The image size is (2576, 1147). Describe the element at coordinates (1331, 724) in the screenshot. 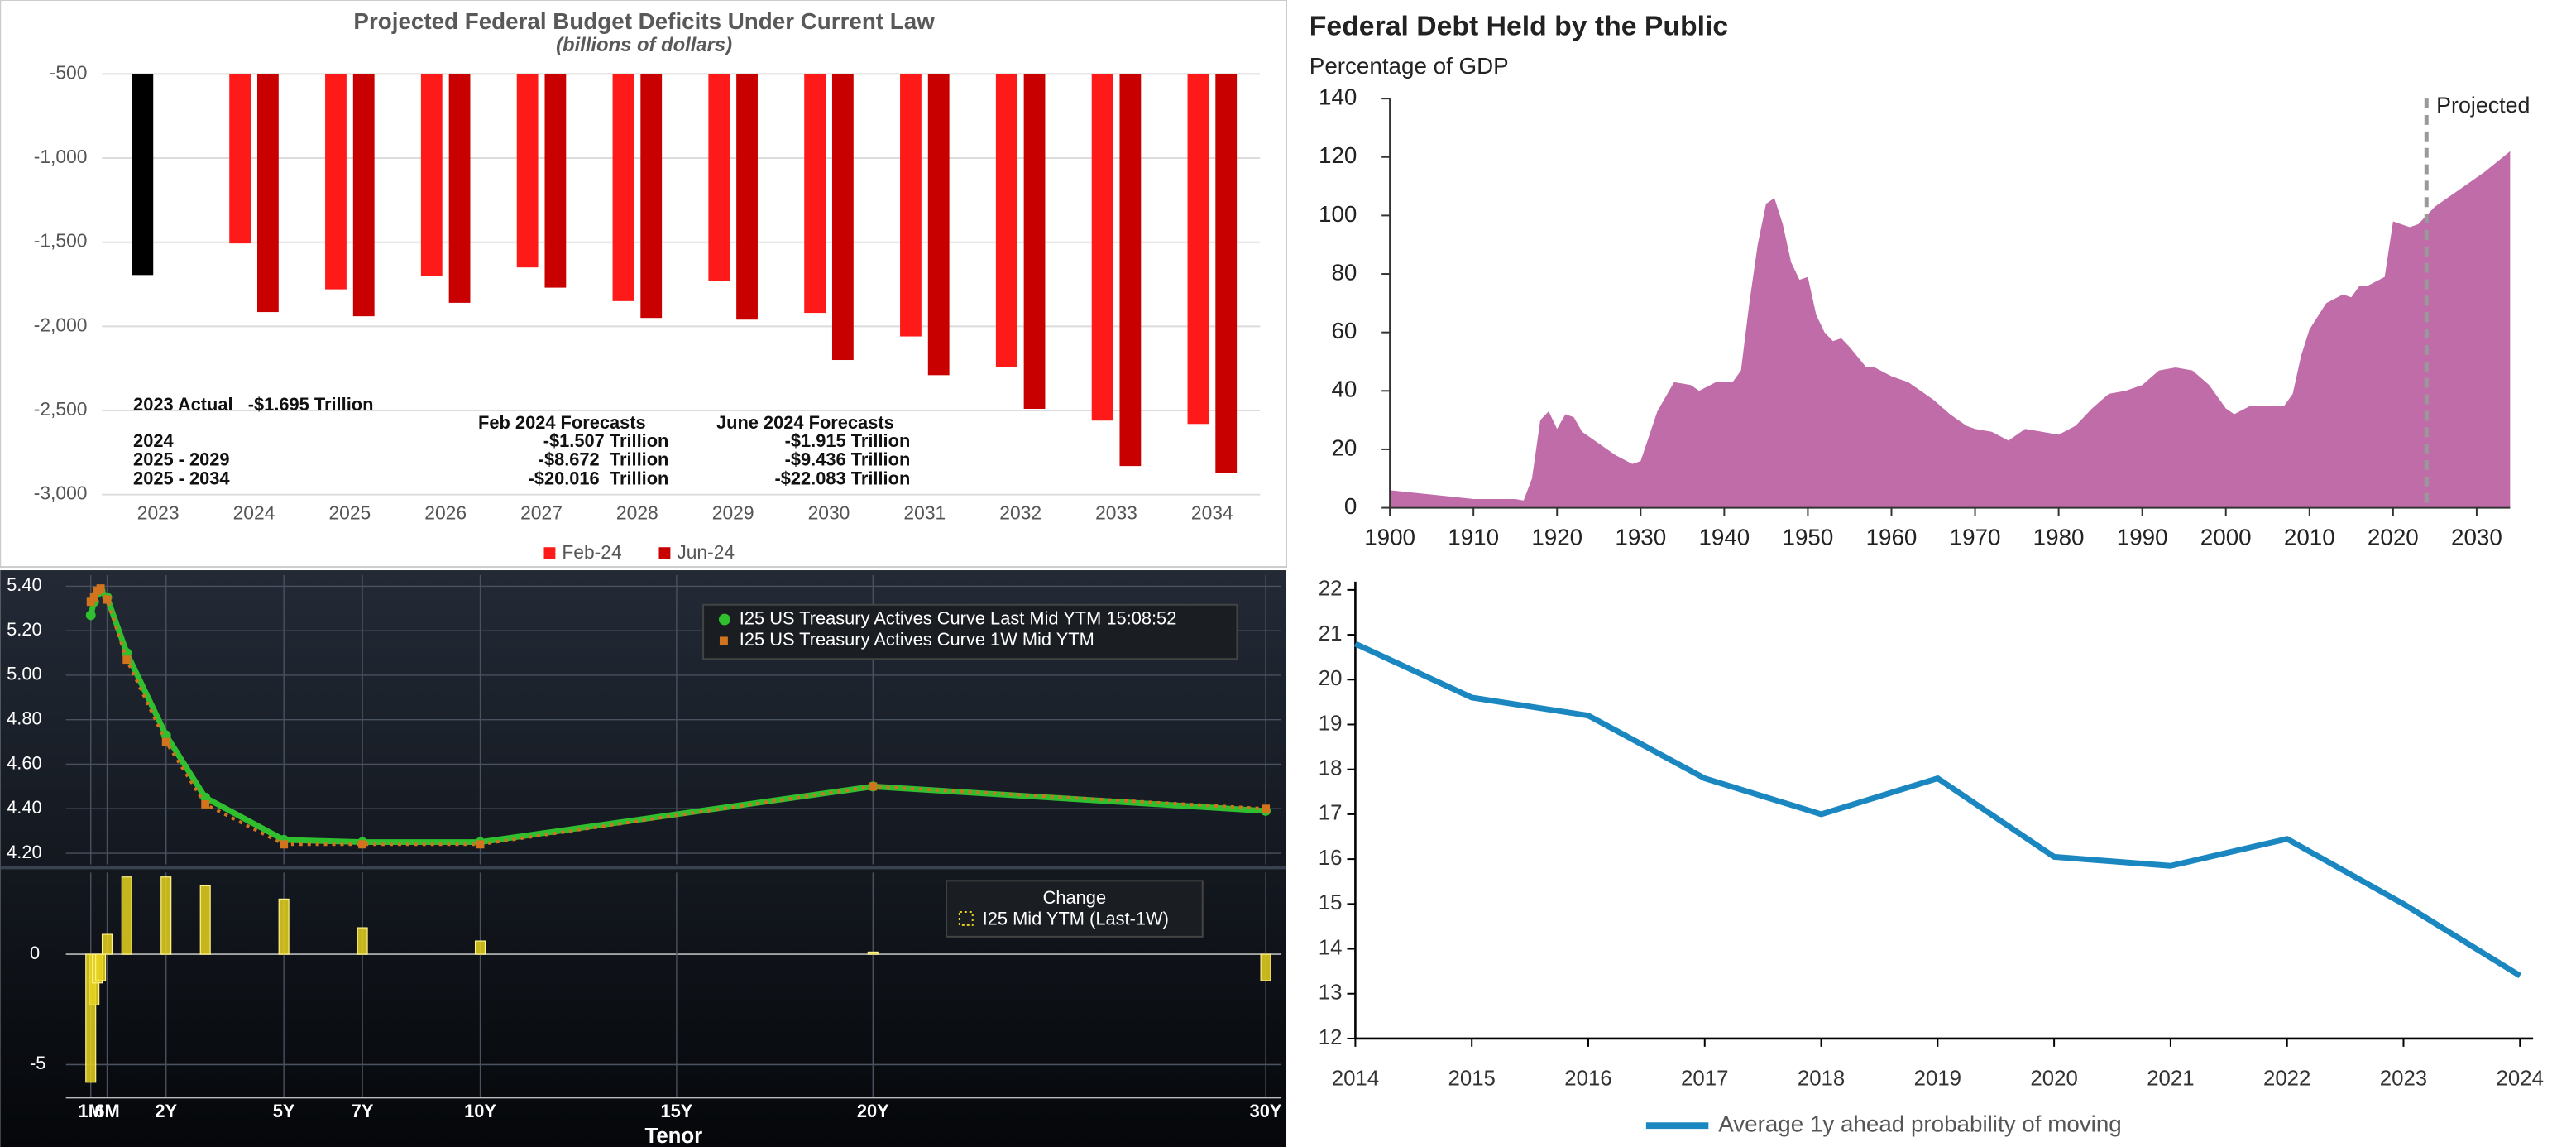

I see `y-tick-label: 19` at that location.